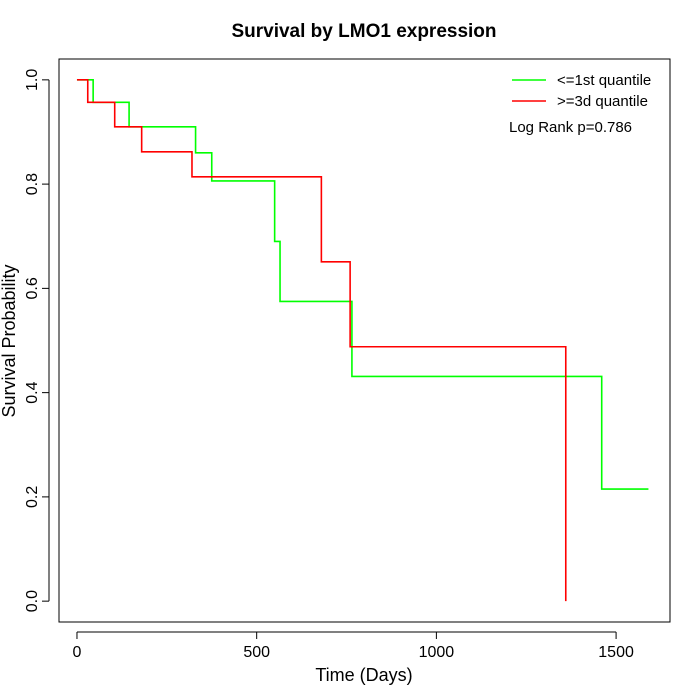  I want to click on x-axis: 0 500 1000 1500, so click(353, 646).